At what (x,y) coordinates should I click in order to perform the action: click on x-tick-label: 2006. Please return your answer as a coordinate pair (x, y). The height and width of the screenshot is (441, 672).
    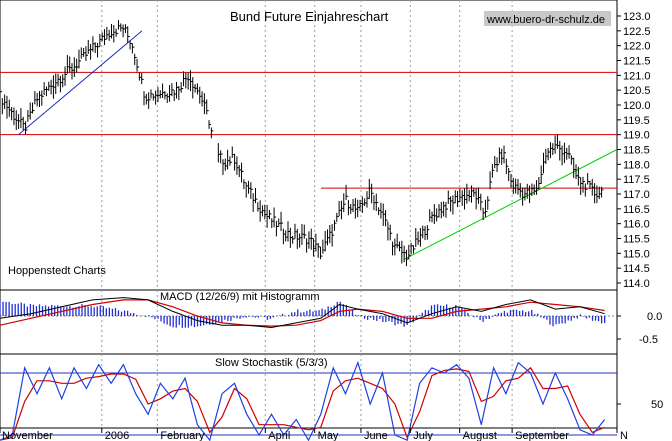
    Looking at the image, I should click on (117, 435).